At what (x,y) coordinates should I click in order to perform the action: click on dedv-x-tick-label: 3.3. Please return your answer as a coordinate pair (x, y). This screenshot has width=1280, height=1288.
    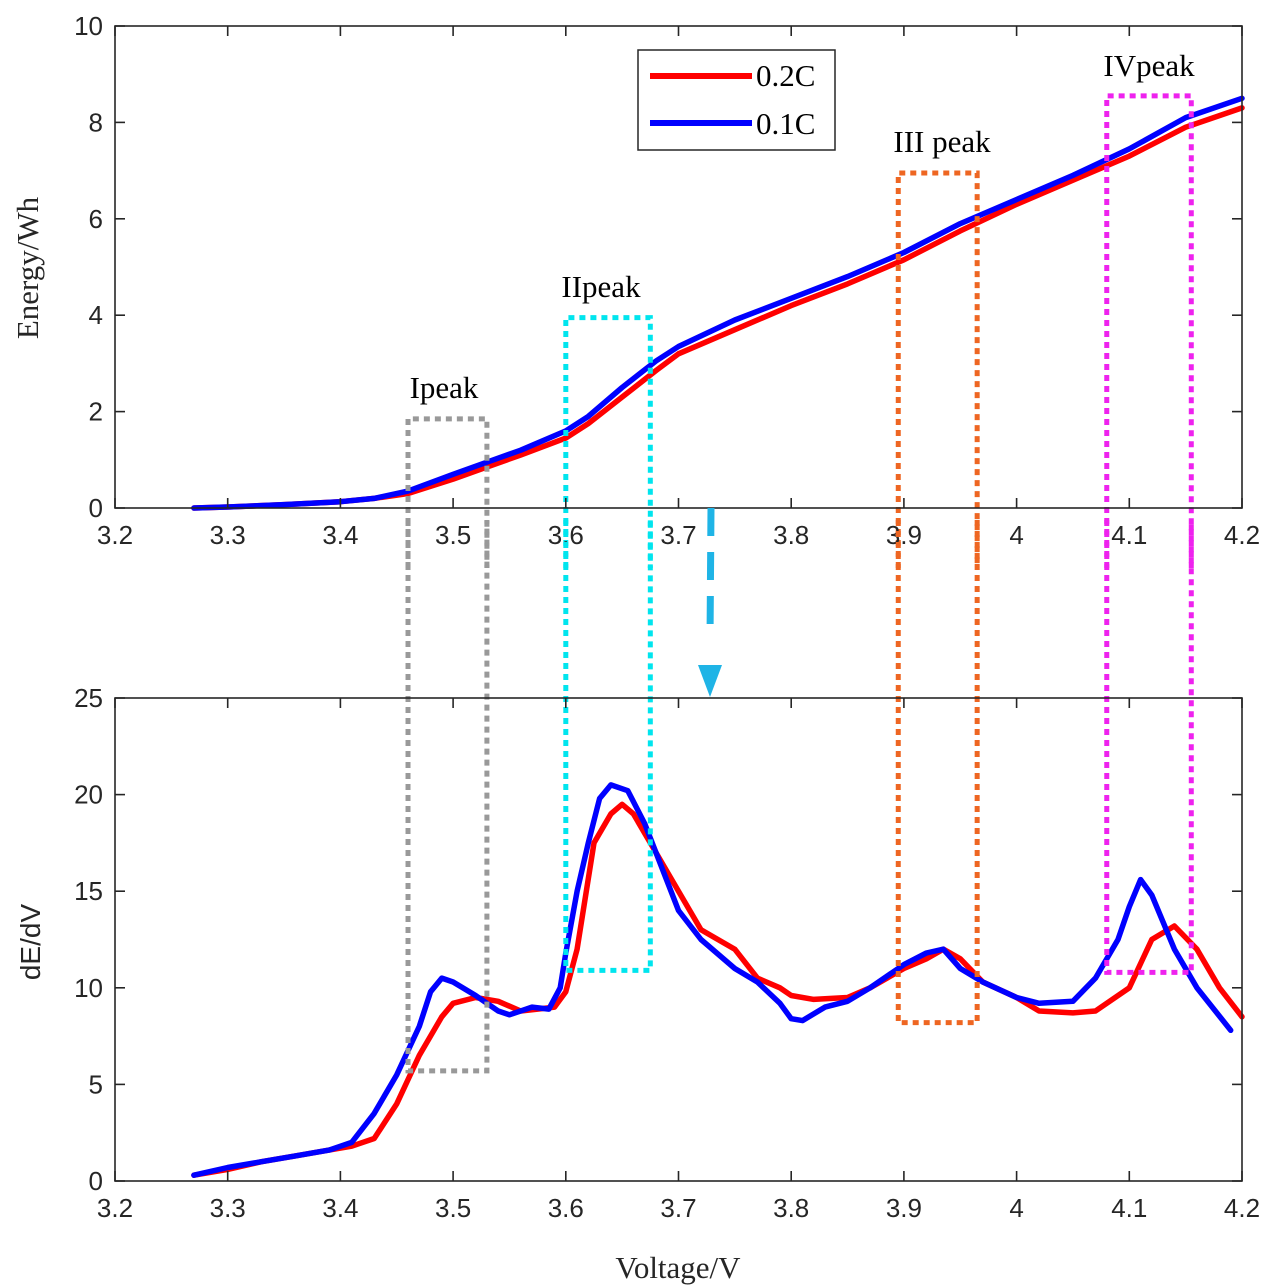
    Looking at the image, I should click on (228, 1208).